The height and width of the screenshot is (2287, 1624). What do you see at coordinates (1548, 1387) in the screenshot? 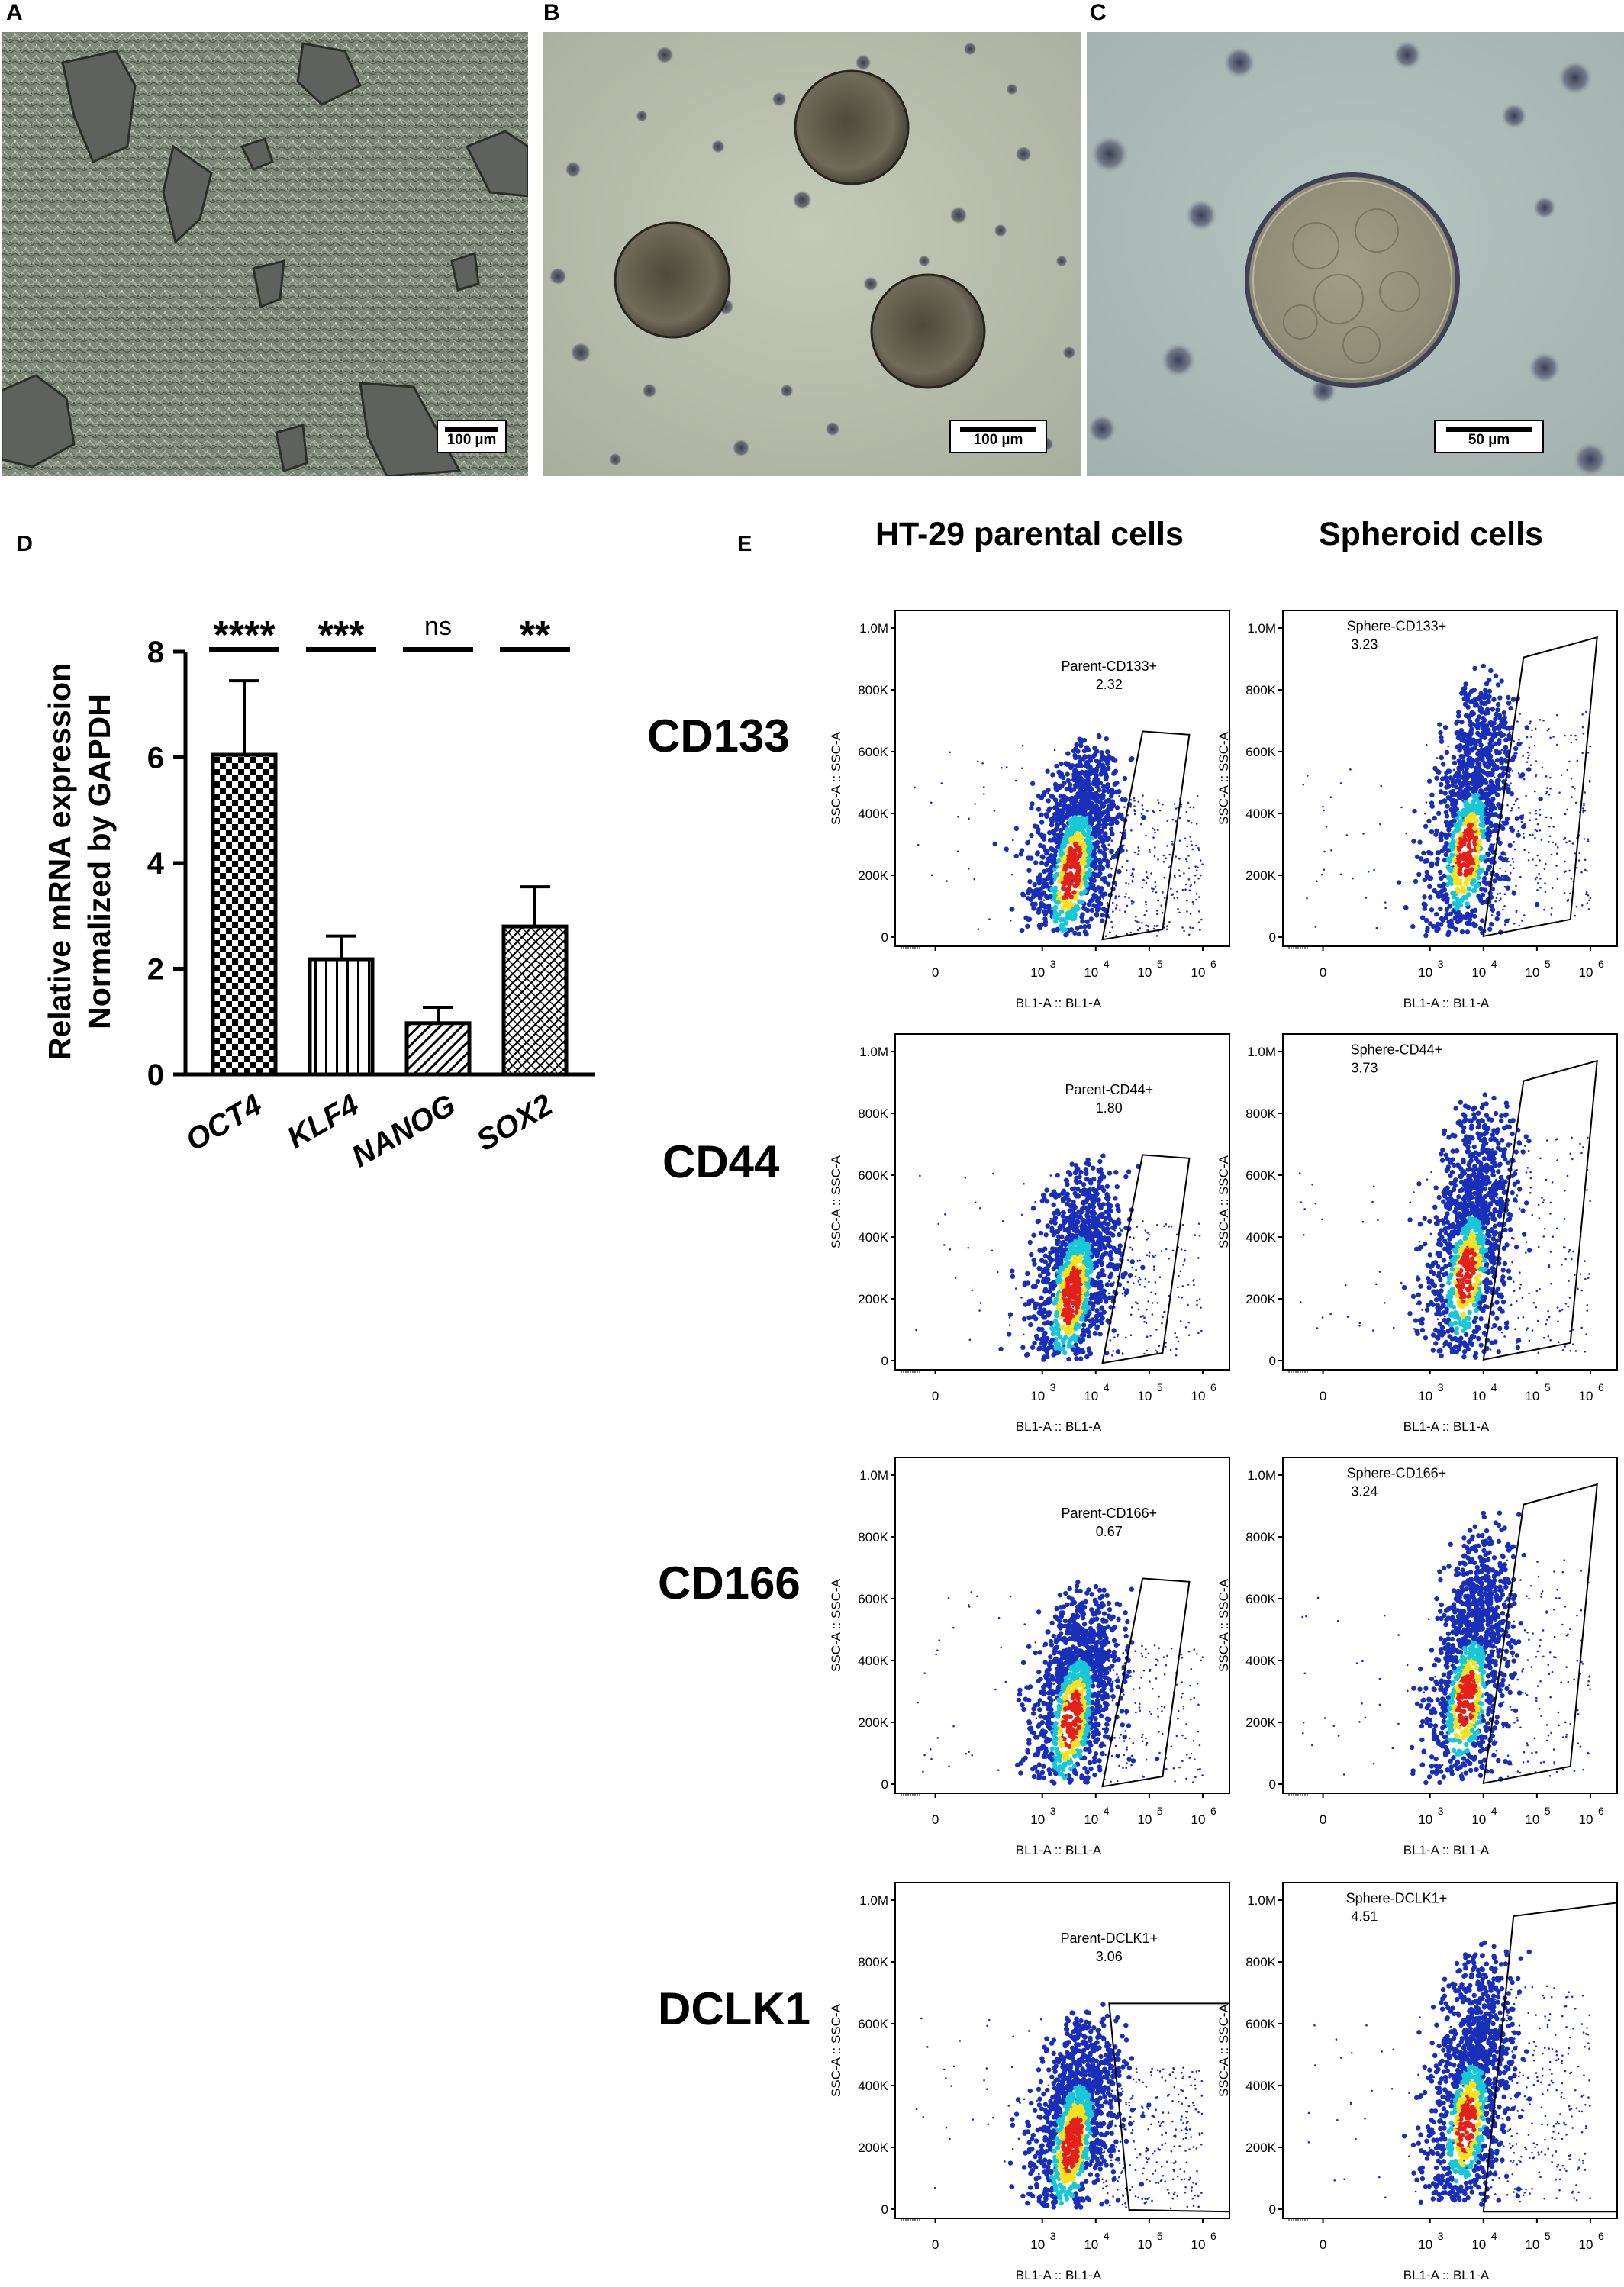
I see `x-tick-exponent: 5` at bounding box center [1548, 1387].